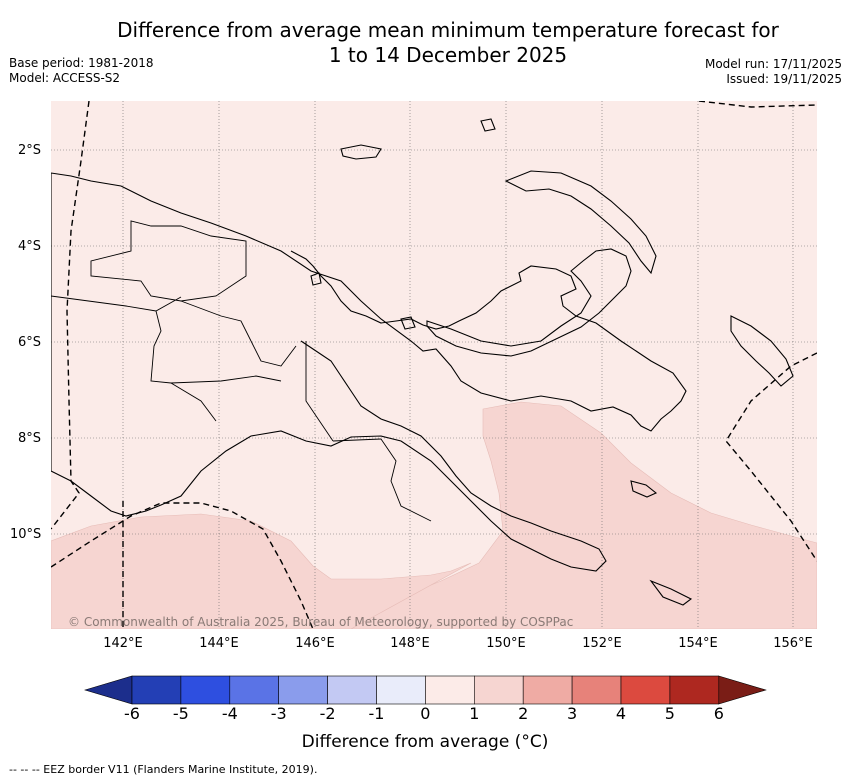 This screenshot has width=850, height=781. I want to click on colorbar-tick-label: -5, so click(180, 713).